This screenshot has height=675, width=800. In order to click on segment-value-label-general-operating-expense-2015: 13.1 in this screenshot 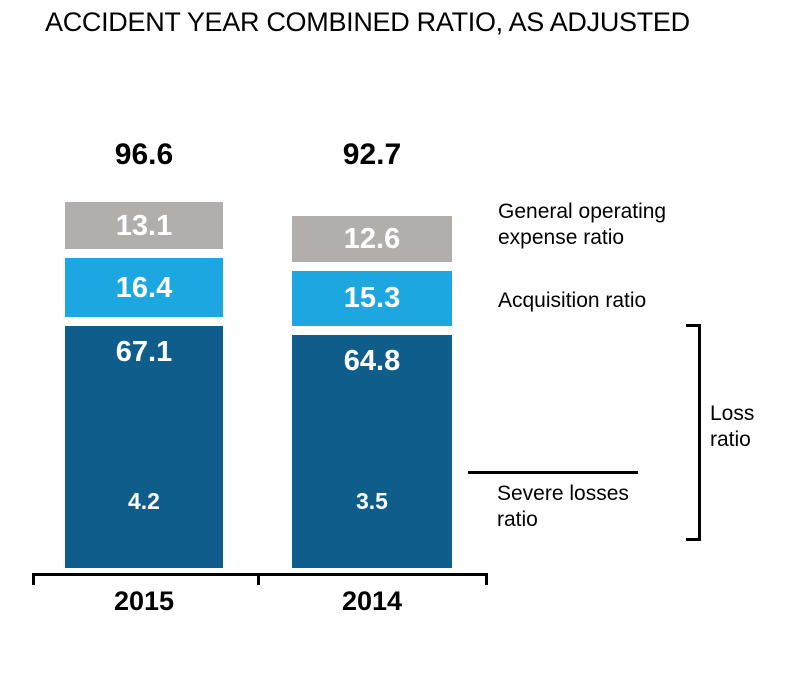, I will do `click(144, 225)`.